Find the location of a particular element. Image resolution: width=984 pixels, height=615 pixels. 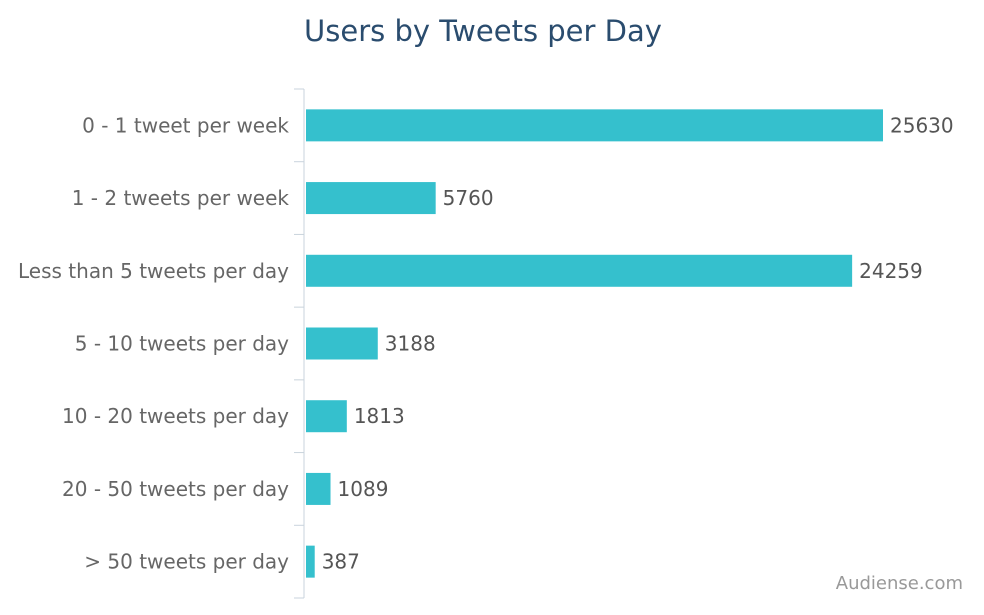

value-label: 387 is located at coordinates (341, 562).